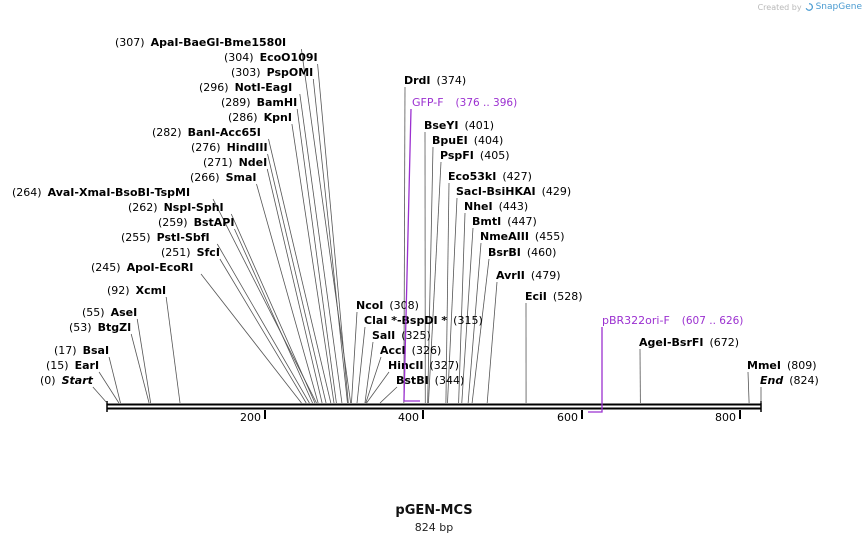  What do you see at coordinates (452, 80) in the screenshot?
I see `site-position: (374)` at bounding box center [452, 80].